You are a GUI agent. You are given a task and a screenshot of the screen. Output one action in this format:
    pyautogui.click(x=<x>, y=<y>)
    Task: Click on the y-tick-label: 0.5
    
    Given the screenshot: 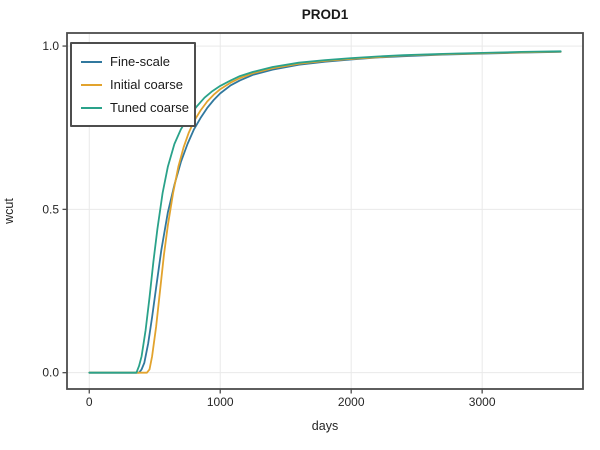 What is the action you would take?
    pyautogui.click(x=50, y=209)
    